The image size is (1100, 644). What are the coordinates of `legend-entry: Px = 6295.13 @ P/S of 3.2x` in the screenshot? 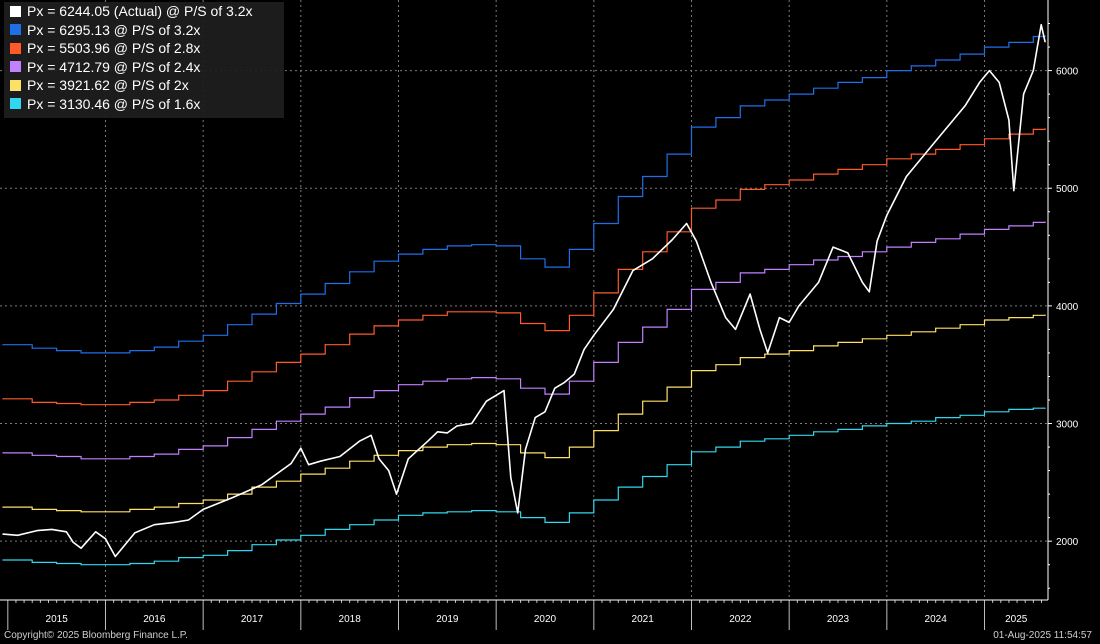 It's located at (144, 30).